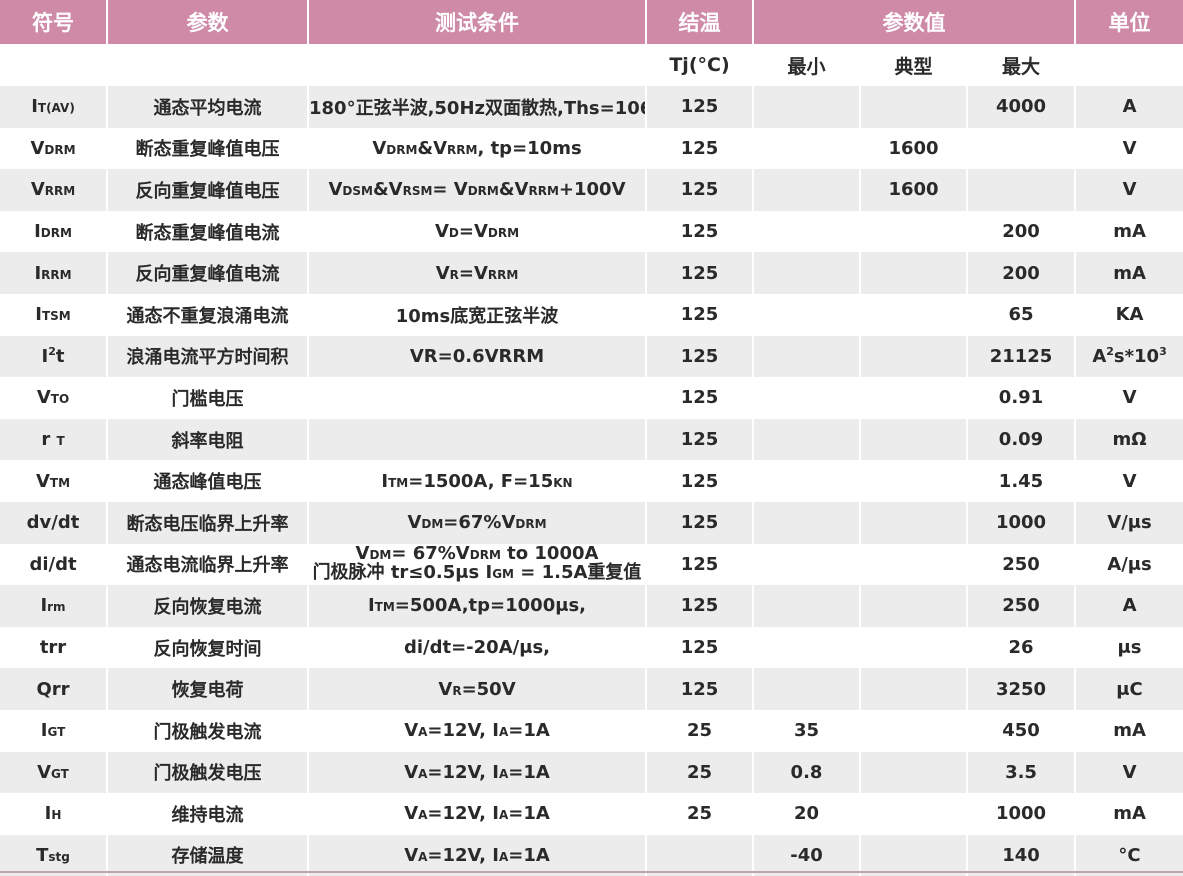  What do you see at coordinates (1022, 65) in the screenshot?
I see `subheader-max: 最大` at bounding box center [1022, 65].